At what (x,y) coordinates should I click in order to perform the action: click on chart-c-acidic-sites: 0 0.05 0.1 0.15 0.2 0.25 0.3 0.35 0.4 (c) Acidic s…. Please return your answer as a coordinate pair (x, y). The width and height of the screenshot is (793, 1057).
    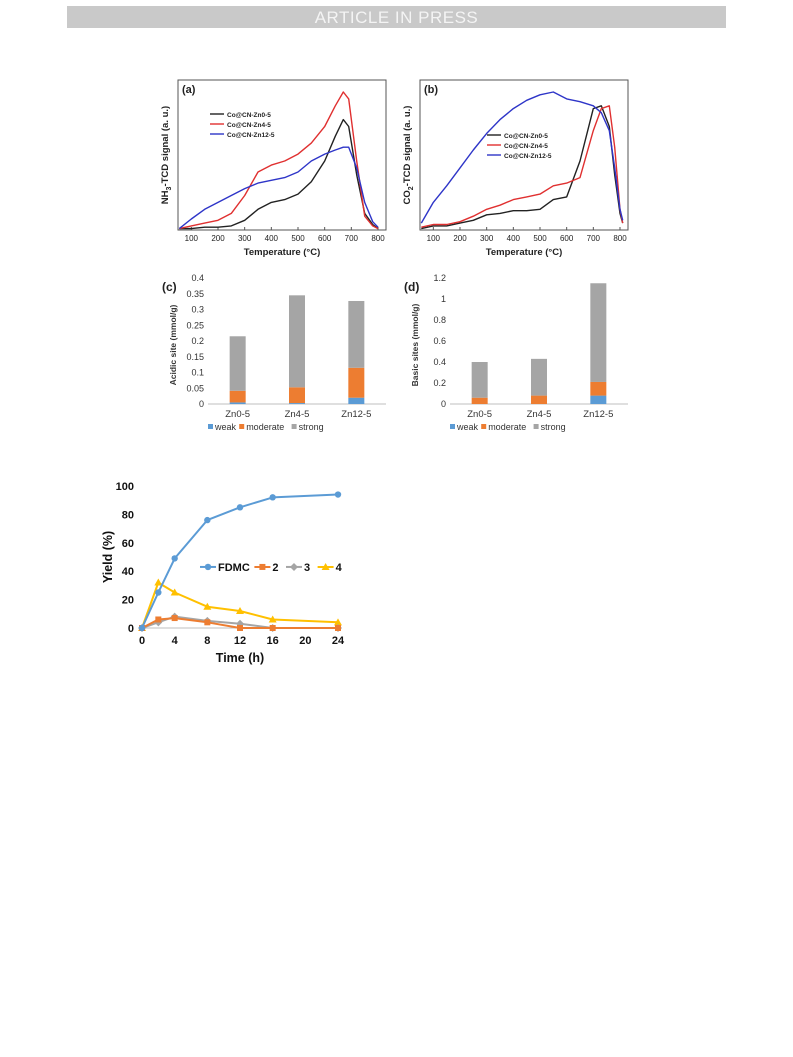
    Looking at the image, I should click on (274, 352).